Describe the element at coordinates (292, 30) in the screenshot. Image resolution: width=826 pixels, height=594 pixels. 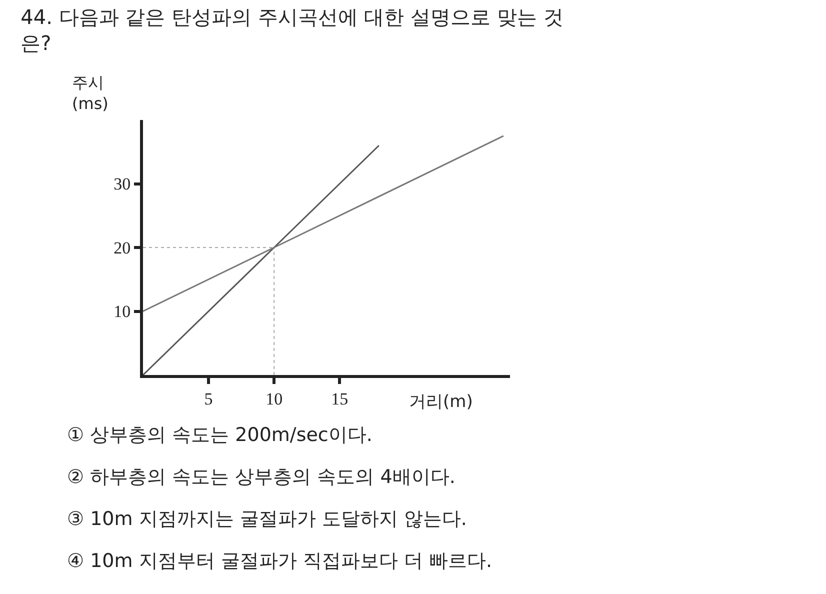
I see `chart-title: 44. 다음과 같은 탄성파의 주시곡선에 대한 설명으로 맞는 것 은?` at that location.